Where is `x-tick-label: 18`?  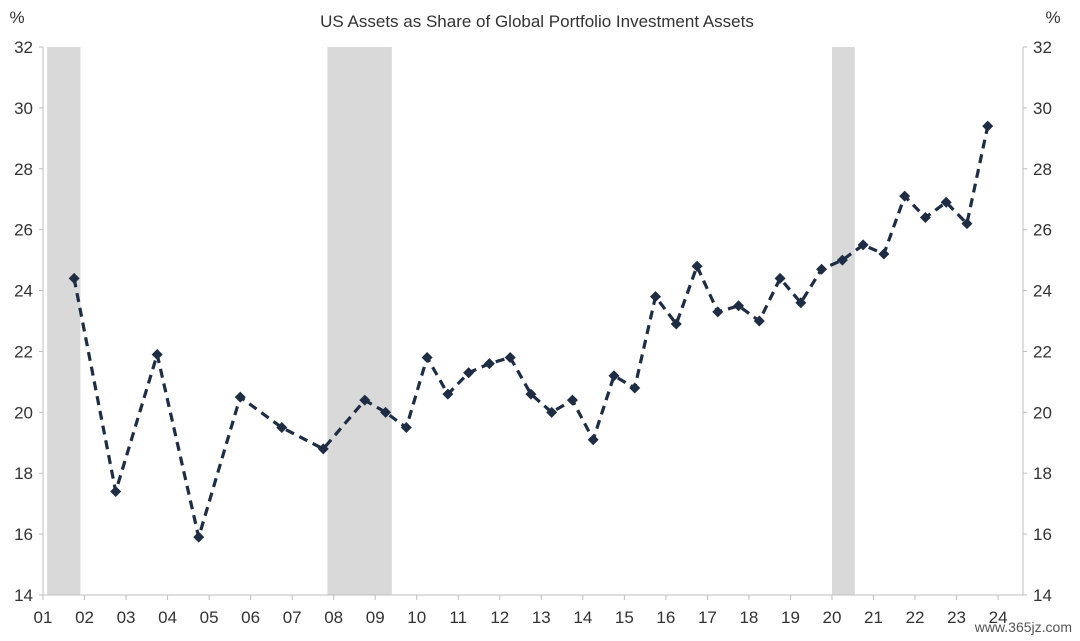 x-tick-label: 18 is located at coordinates (748, 617).